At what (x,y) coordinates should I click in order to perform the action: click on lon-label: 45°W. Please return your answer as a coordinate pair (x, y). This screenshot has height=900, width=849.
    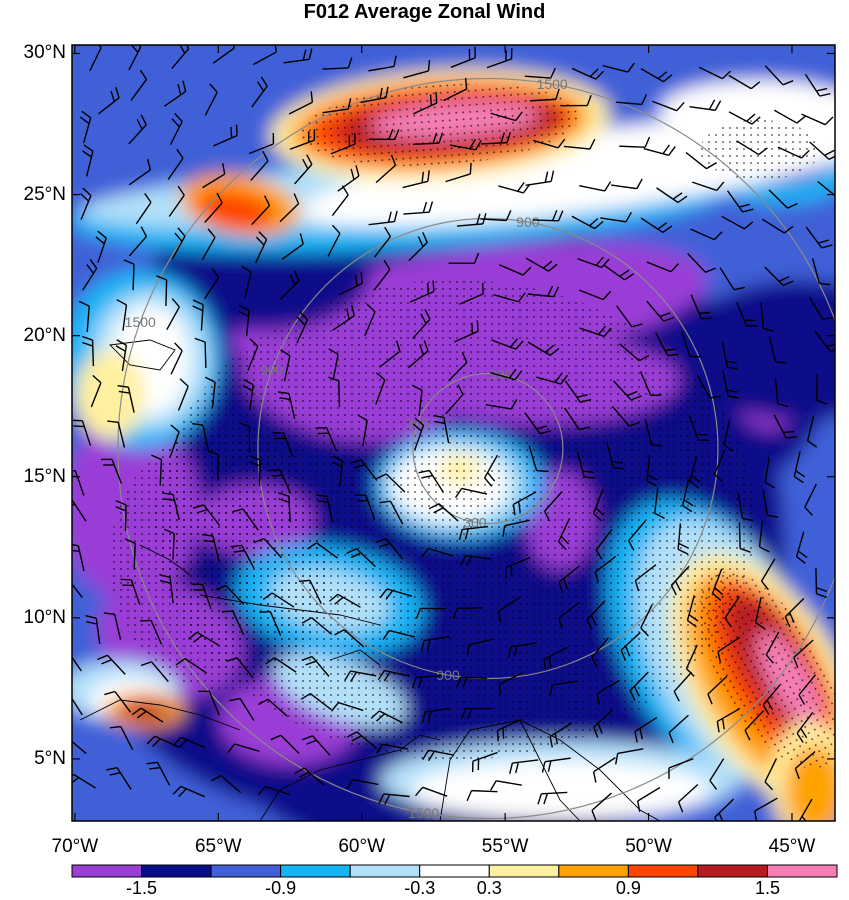
    Looking at the image, I should click on (792, 846).